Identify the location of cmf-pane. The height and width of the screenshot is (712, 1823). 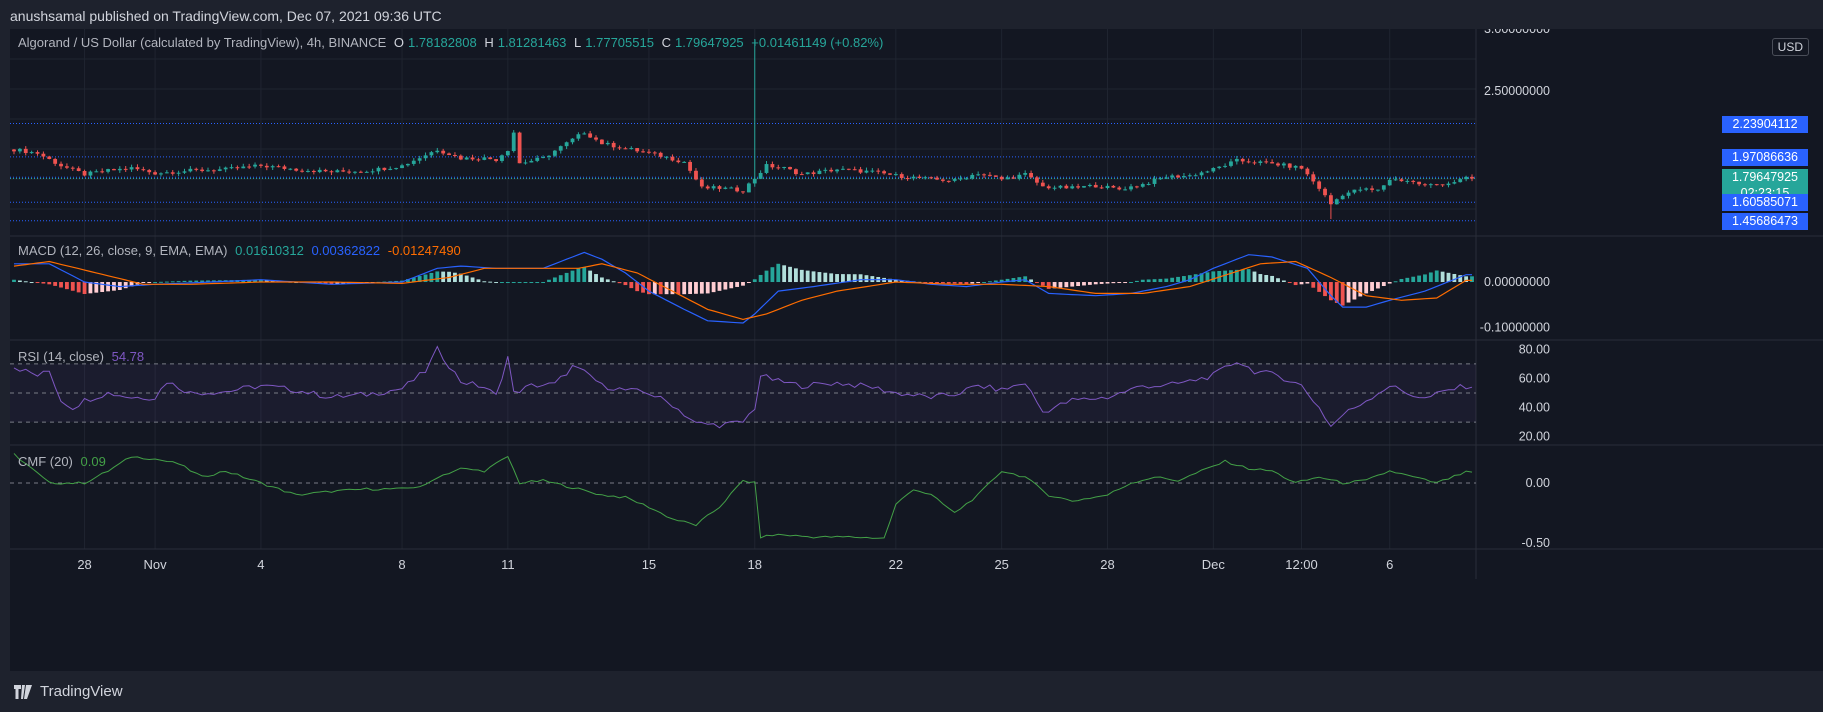
(743, 496).